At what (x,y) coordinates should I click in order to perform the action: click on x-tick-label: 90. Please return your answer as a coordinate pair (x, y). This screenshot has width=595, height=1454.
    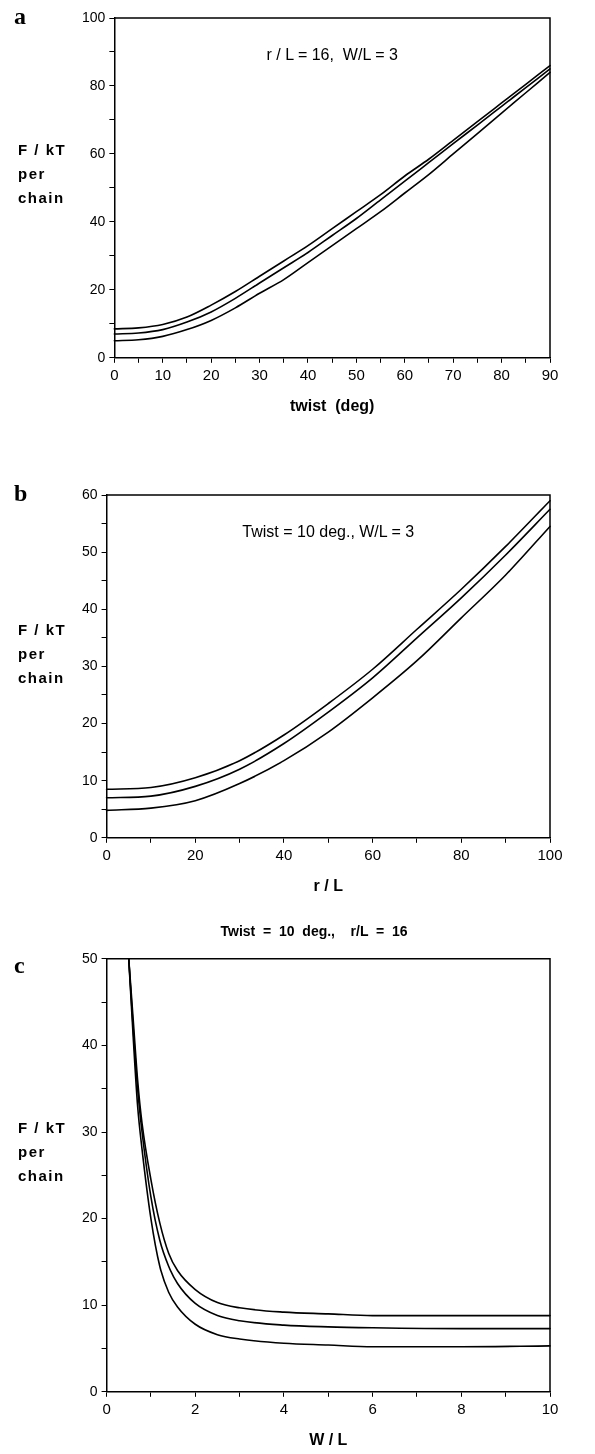
    Looking at the image, I should click on (550, 374).